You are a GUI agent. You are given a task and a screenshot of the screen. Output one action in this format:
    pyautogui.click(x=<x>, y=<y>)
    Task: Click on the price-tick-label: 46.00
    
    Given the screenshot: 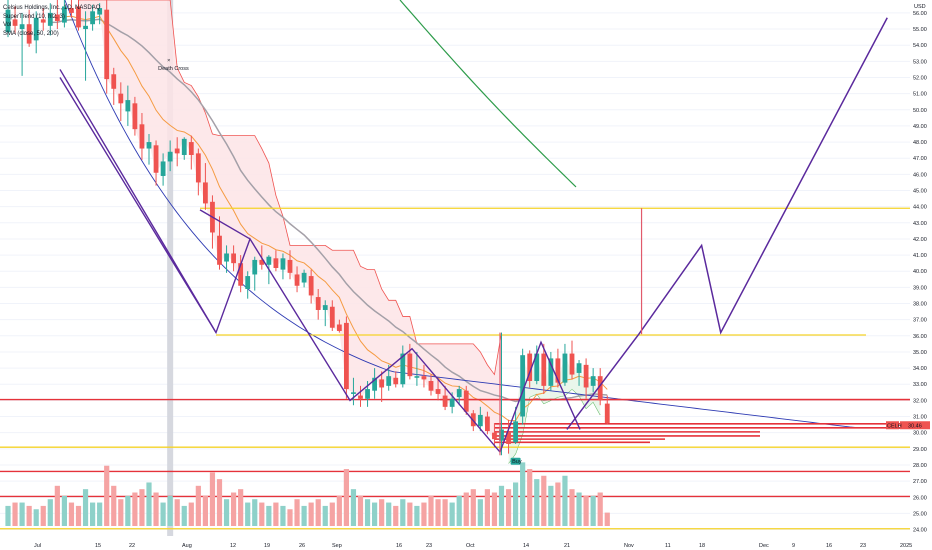 What is the action you would take?
    pyautogui.click(x=920, y=175)
    